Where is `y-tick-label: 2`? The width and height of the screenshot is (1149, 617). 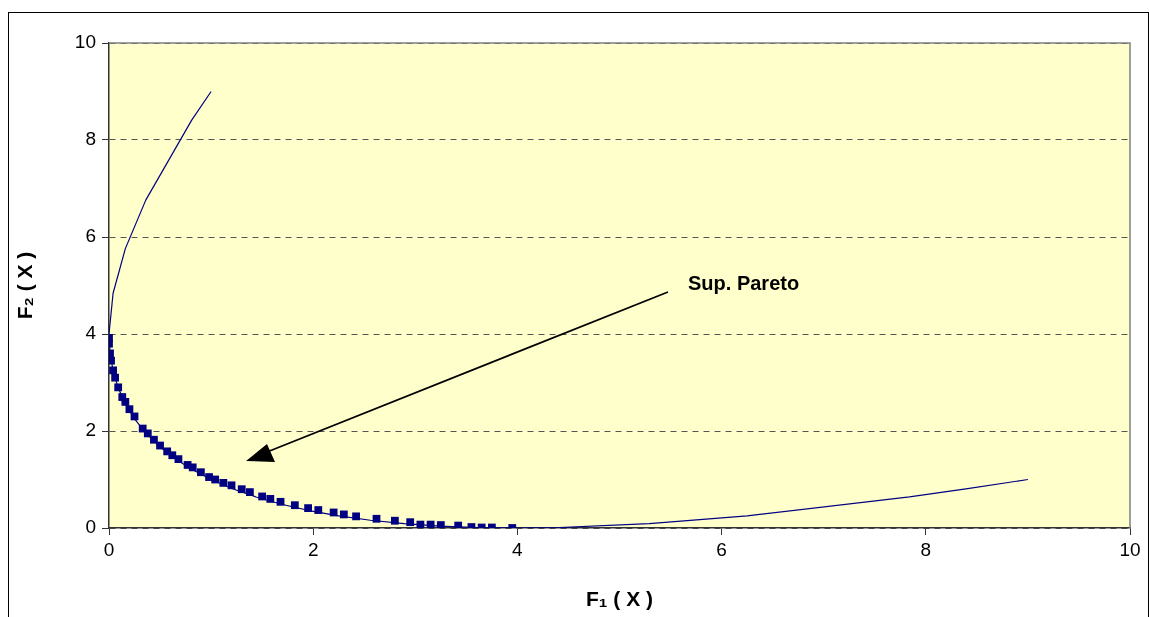
y-tick-label: 2 is located at coordinates (90, 430).